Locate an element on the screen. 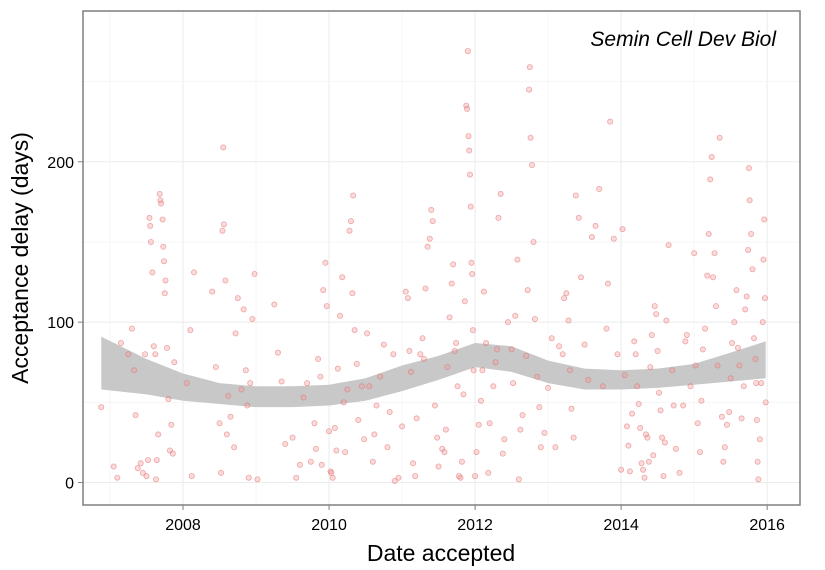 The image size is (825, 570). chart-annotation: Semin Cell Dev Biol is located at coordinates (683, 39).